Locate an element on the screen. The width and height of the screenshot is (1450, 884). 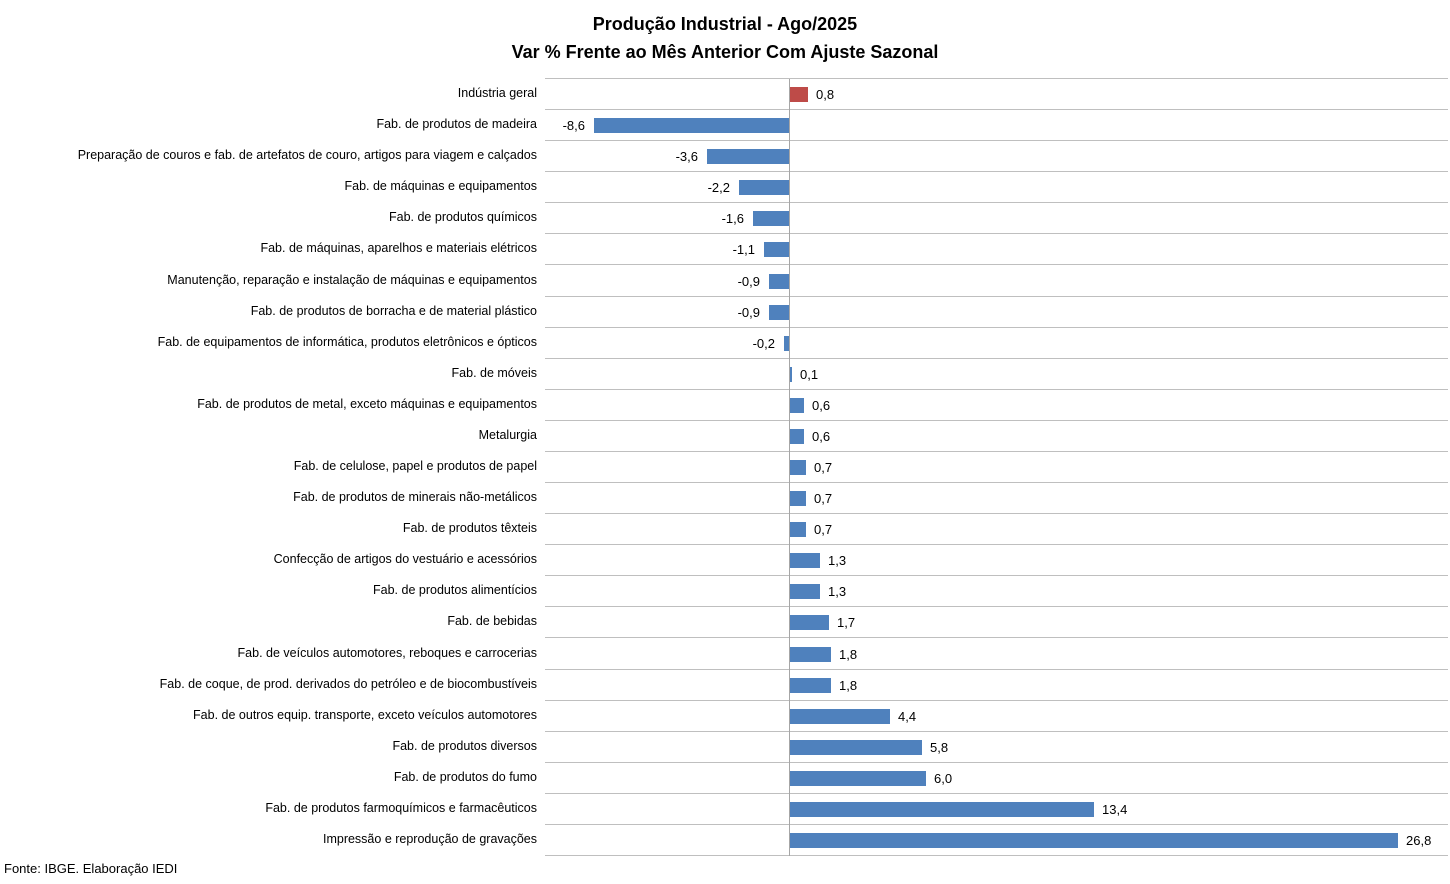
bar-value-label: -1,1 is located at coordinates (743, 249).